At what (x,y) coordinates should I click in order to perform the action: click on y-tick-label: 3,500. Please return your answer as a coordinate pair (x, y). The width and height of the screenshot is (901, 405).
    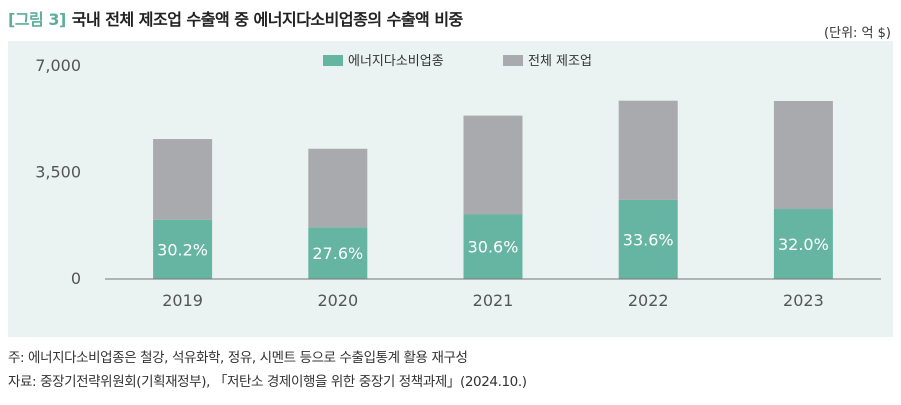
    Looking at the image, I should click on (58, 172).